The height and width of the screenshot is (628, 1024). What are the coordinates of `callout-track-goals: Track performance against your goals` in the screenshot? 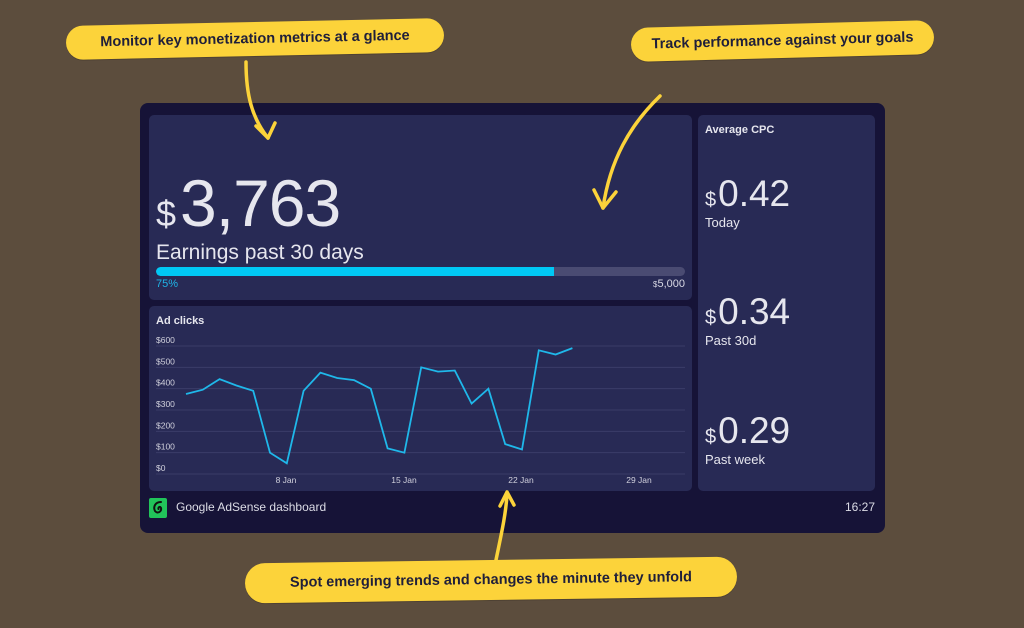 It's located at (782, 41).